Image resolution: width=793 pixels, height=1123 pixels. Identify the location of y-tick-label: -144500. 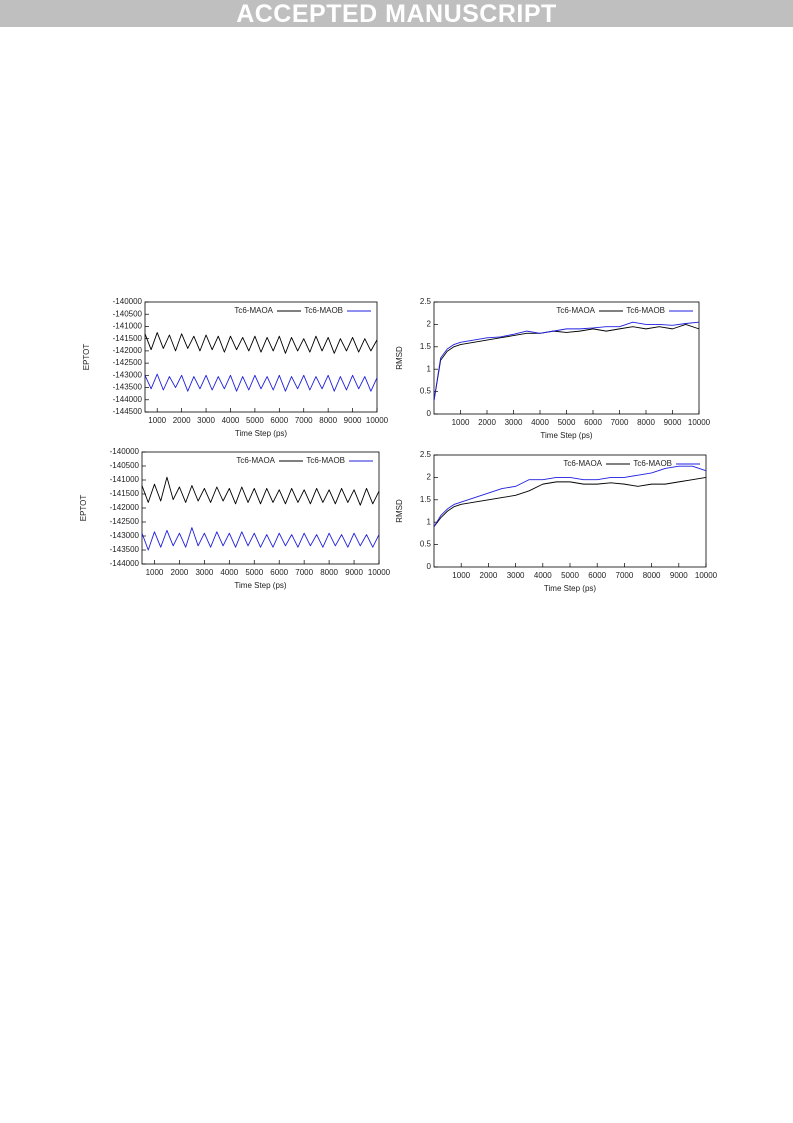
(128, 411).